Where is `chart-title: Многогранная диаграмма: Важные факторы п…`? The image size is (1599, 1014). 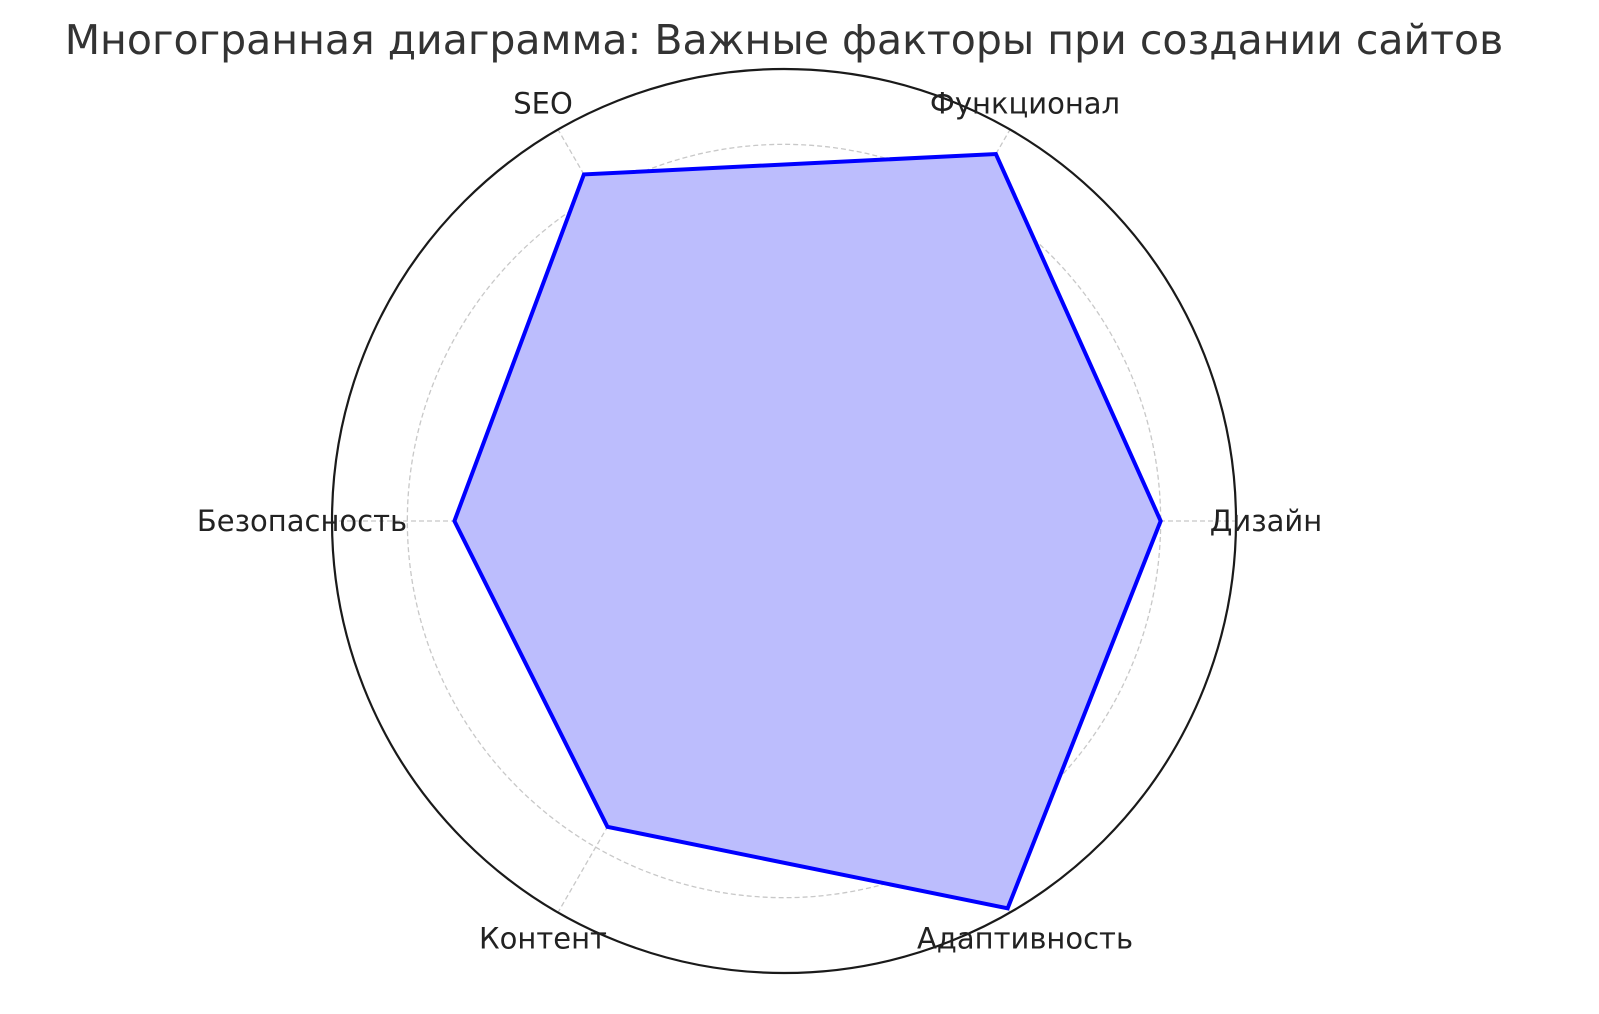
chart-title: Многогранная диаграмма: Важные факторы п… is located at coordinates (784, 40).